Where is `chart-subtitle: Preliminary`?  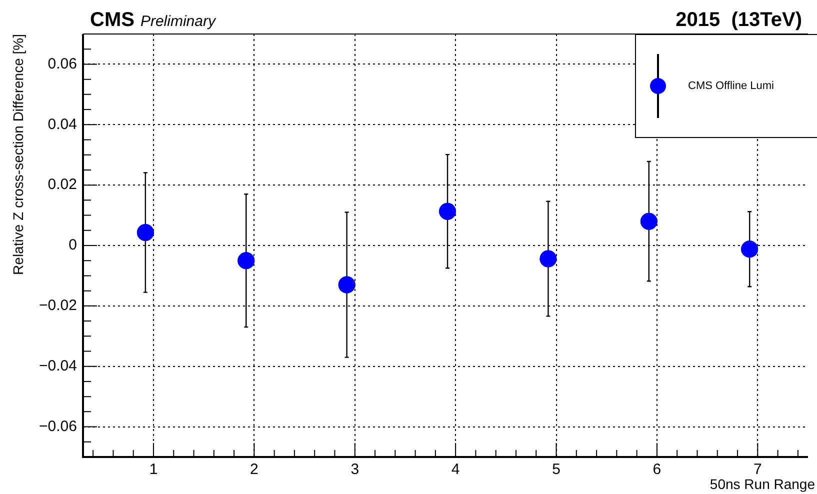
chart-subtitle: Preliminary is located at coordinates (178, 21).